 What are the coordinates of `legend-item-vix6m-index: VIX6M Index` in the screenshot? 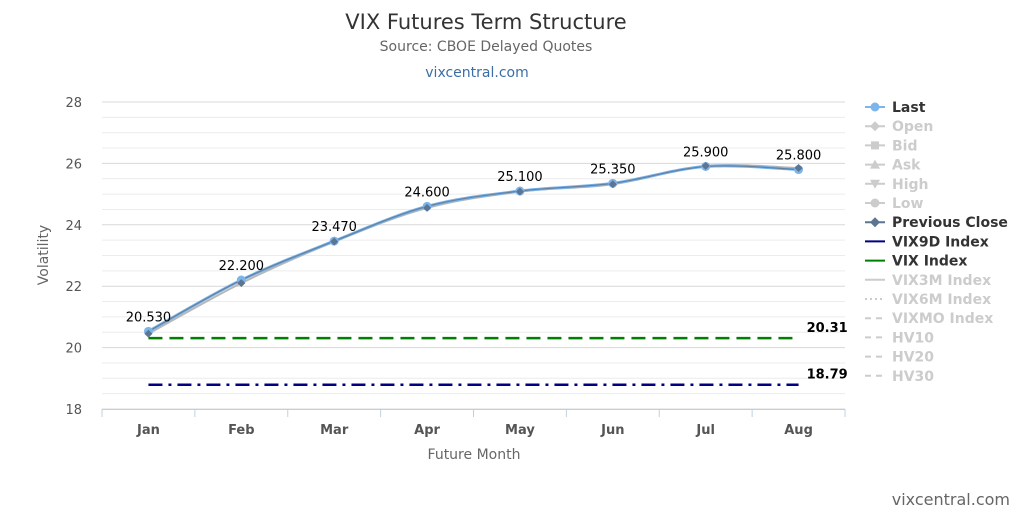 It's located at (928, 300).